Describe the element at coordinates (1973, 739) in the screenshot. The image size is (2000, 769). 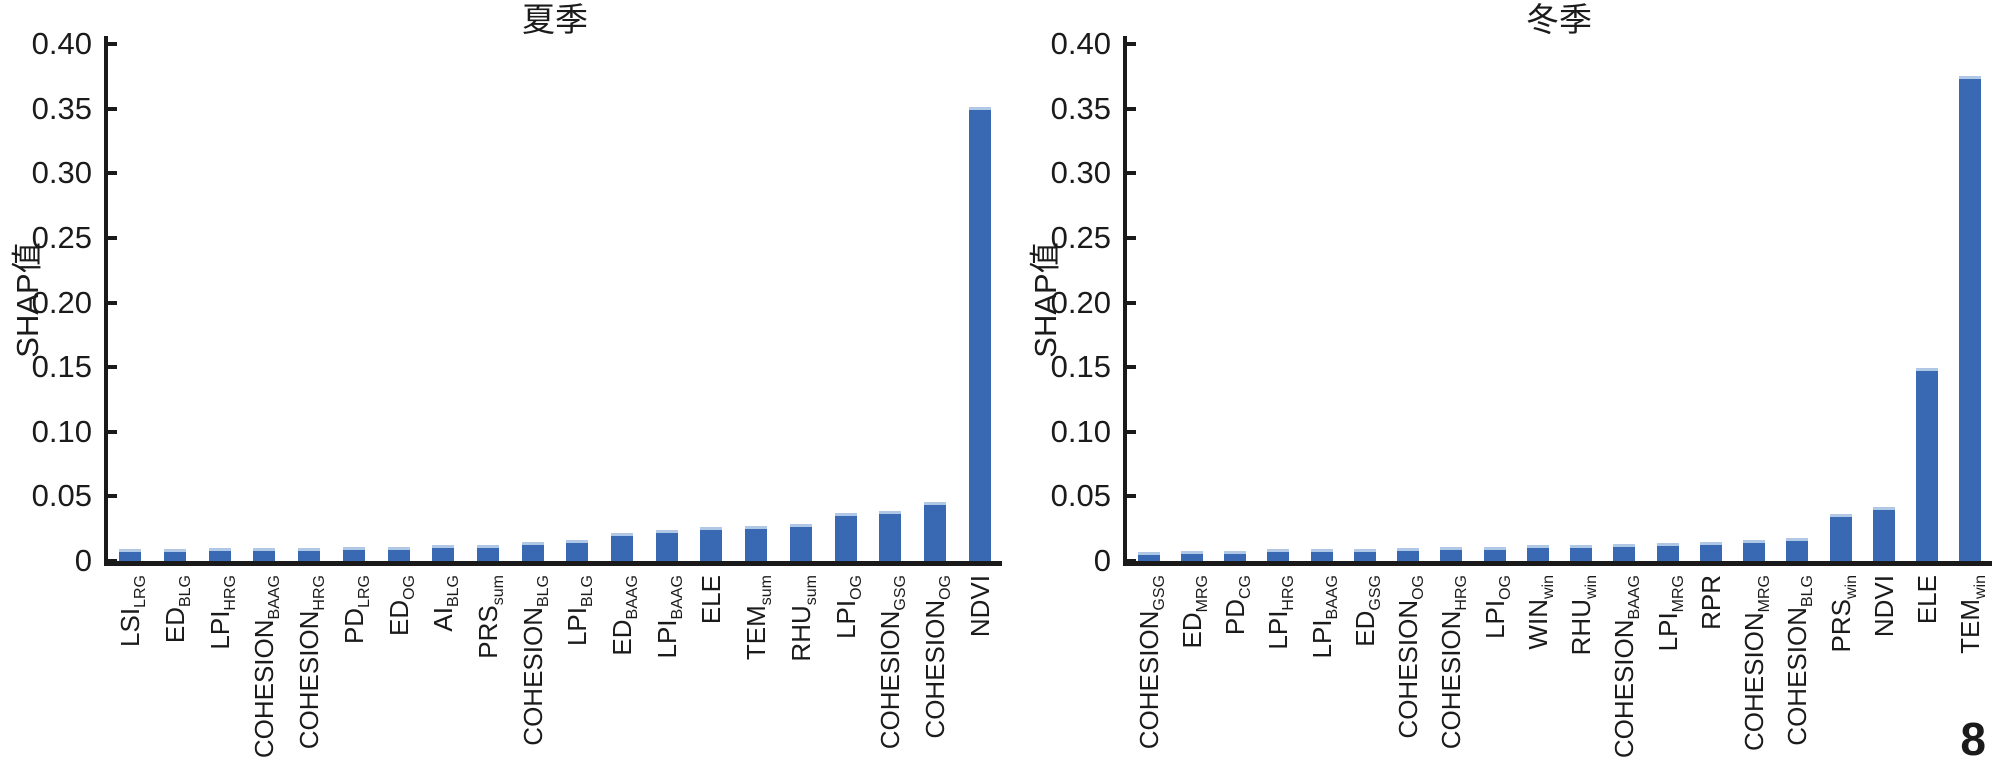
I see `page-number: 8` at that location.